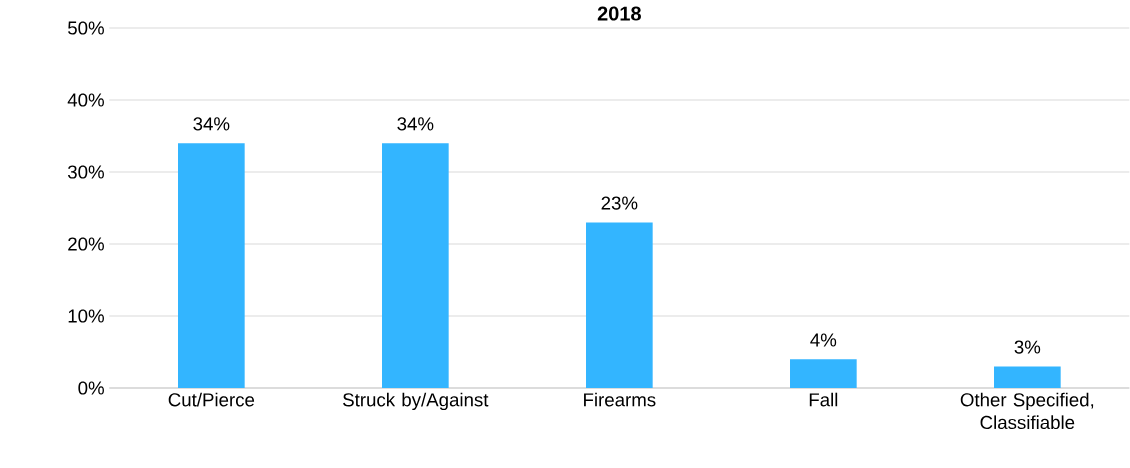  What do you see at coordinates (619, 203) in the screenshot?
I see `data-label: 23%` at bounding box center [619, 203].